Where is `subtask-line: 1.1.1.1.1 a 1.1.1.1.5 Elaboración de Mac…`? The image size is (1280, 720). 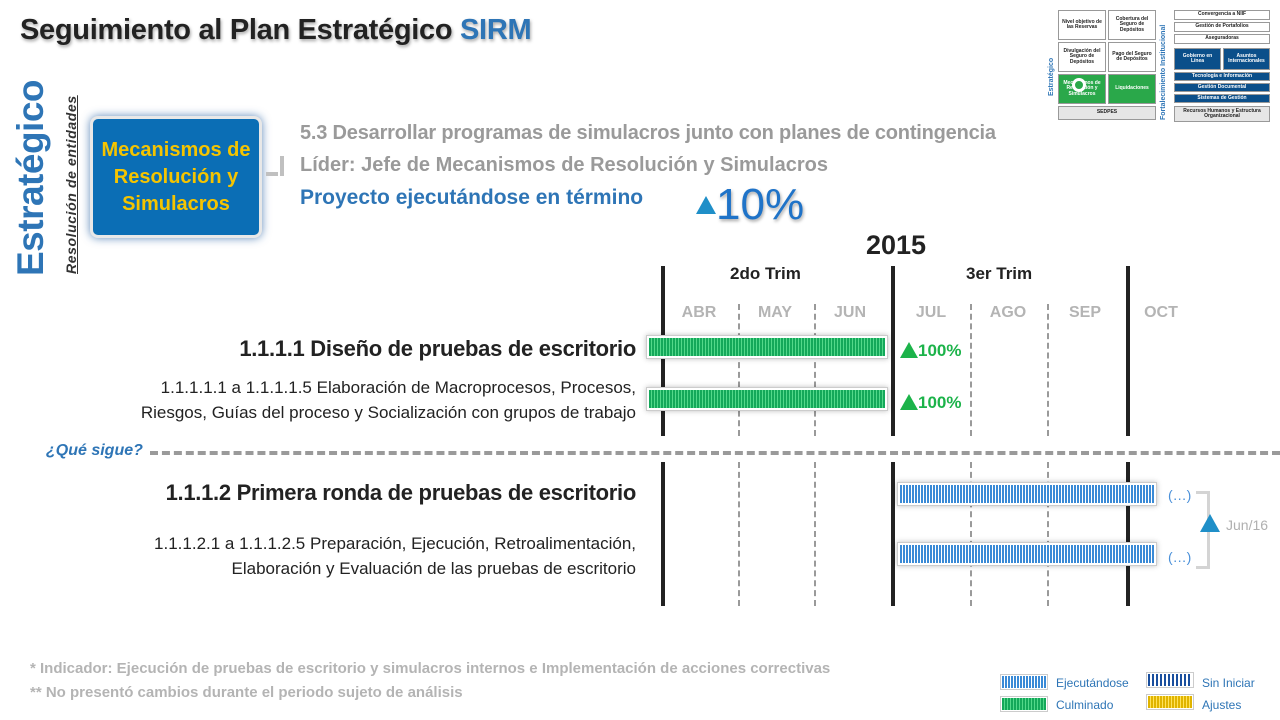
subtask-line: 1.1.1.1.1 a 1.1.1.1.5 Elaboración de Mac… is located at coordinates (398, 387).